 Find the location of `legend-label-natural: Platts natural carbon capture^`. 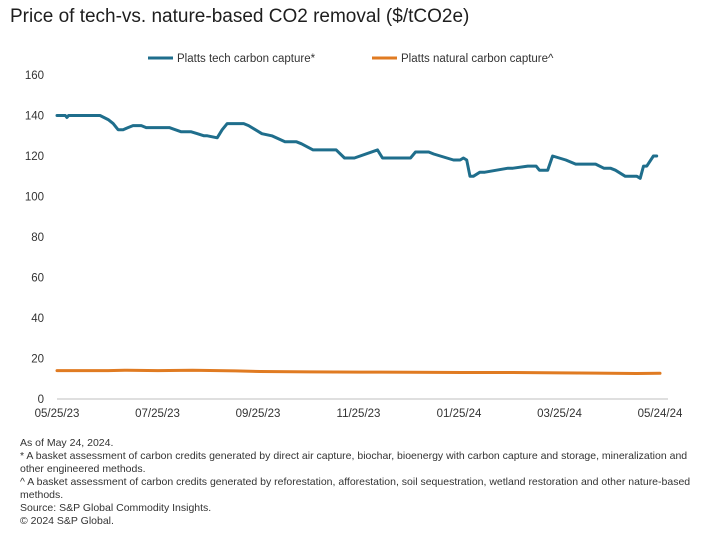

legend-label-natural: Platts natural carbon capture^ is located at coordinates (477, 59).